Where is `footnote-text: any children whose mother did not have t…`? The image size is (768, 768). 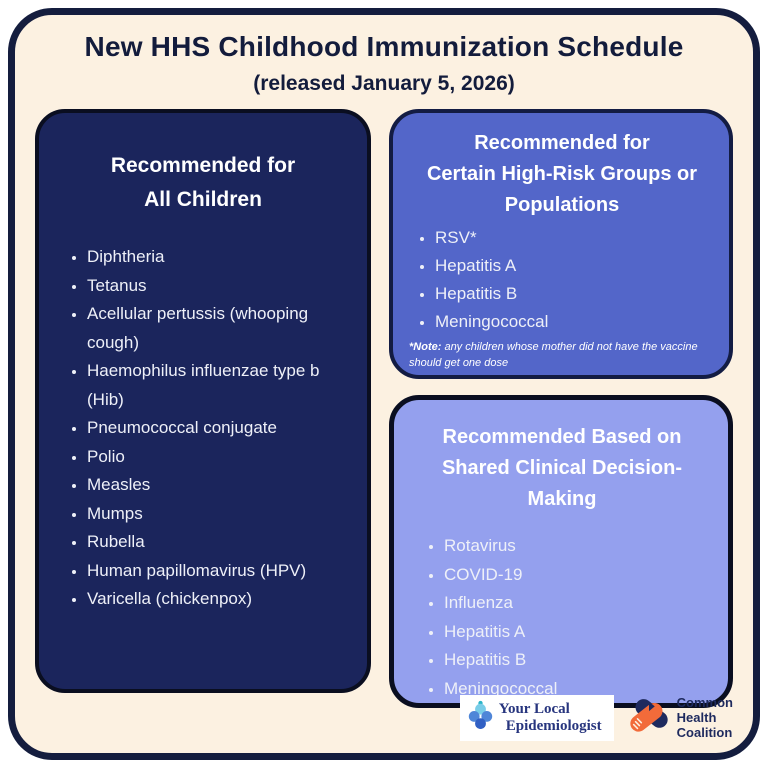
footnote-text: any children whose mother did not have t… is located at coordinates (553, 355).